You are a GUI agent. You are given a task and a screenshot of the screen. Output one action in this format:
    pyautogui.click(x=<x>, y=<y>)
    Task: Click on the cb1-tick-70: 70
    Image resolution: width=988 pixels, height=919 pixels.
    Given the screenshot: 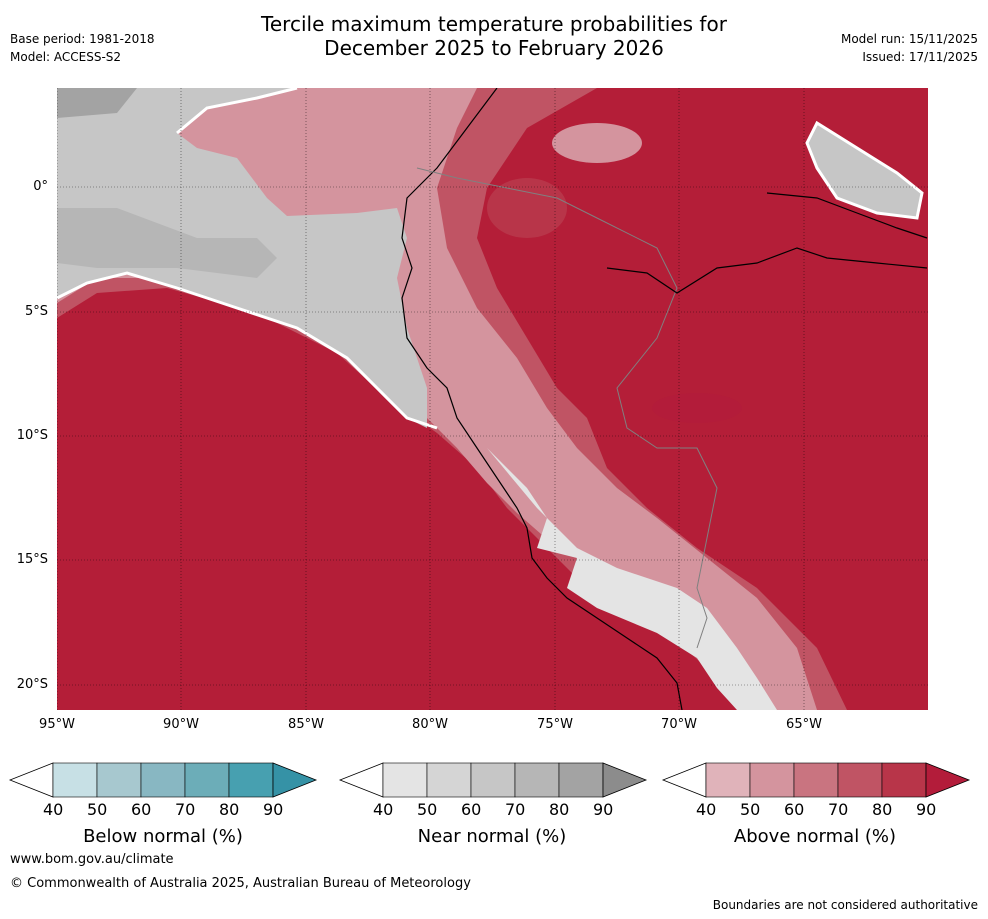 What is the action you would take?
    pyautogui.click(x=515, y=809)
    